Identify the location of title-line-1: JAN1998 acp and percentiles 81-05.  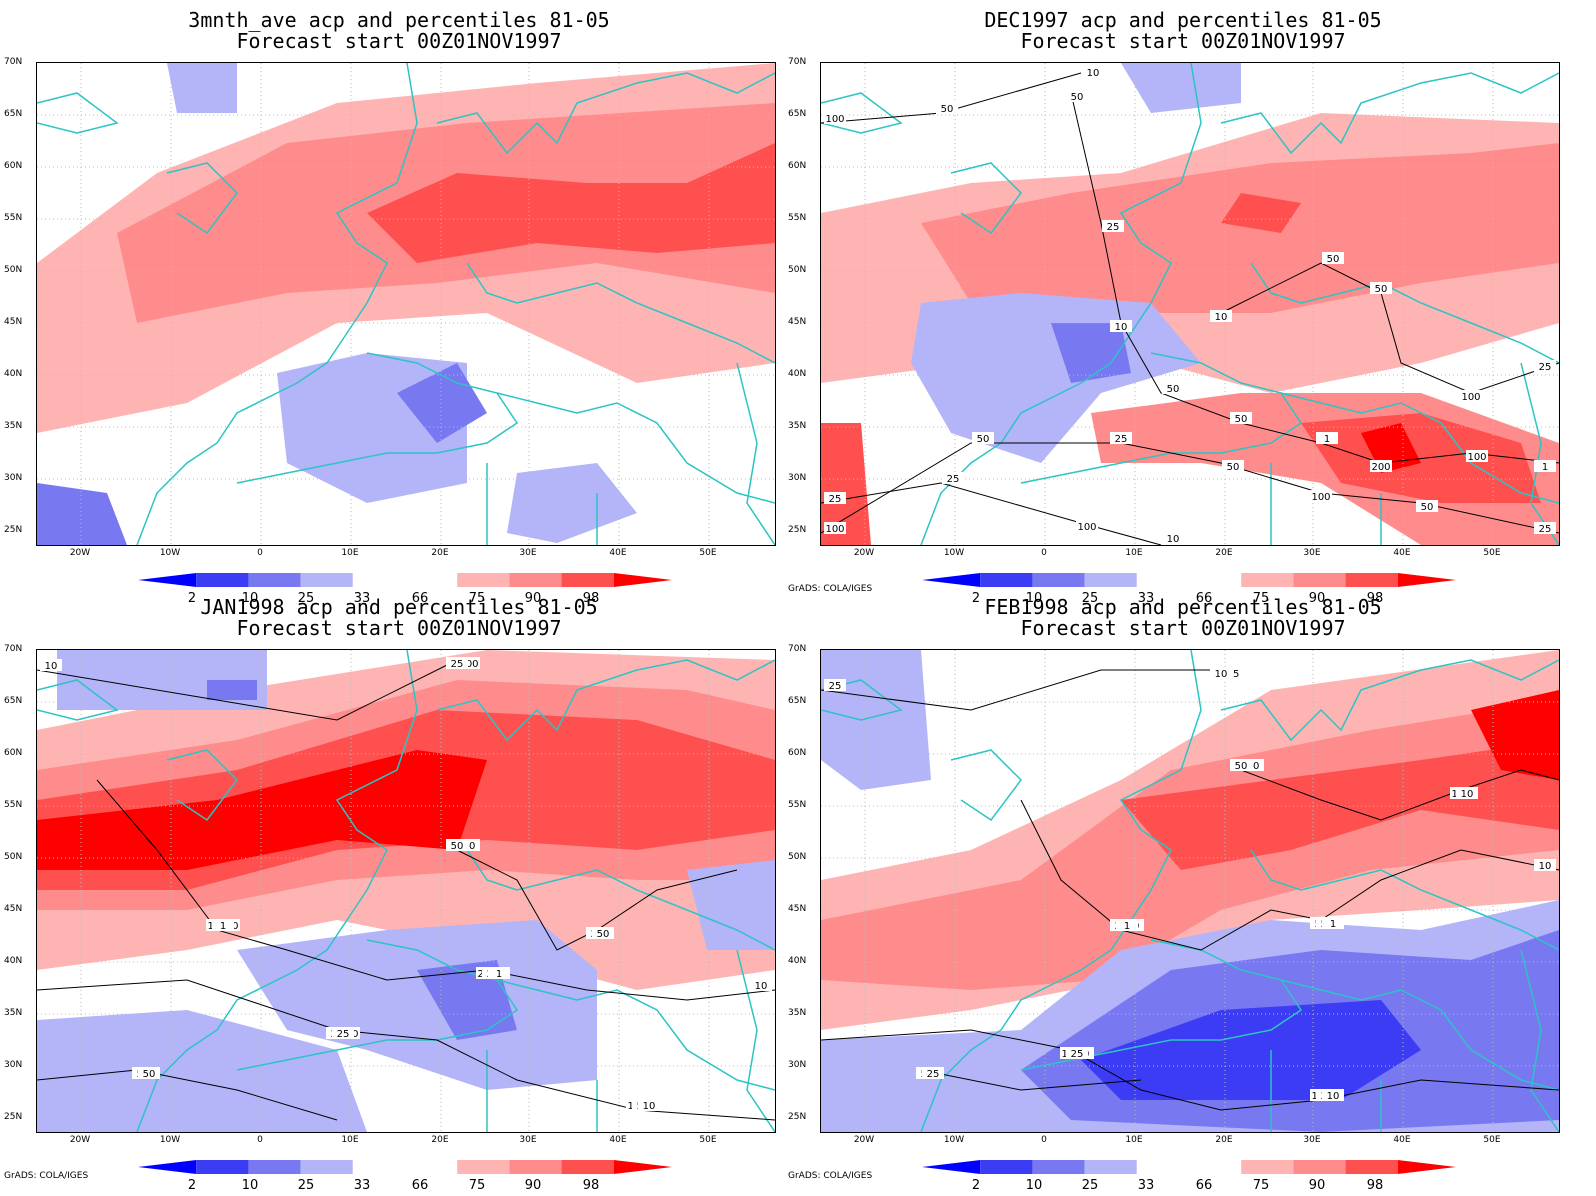
(399, 607).